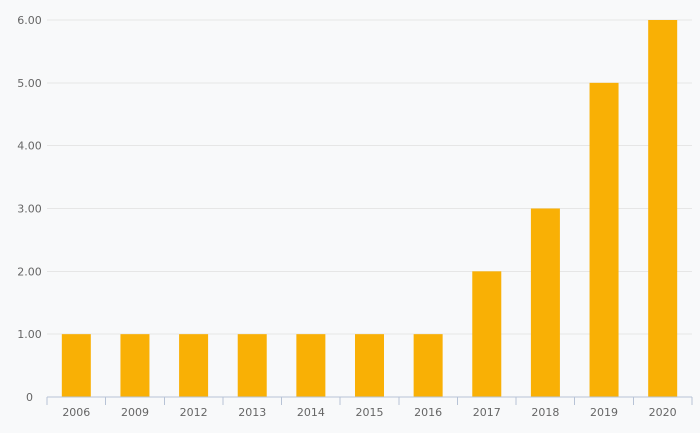 This screenshot has height=433, width=700. Describe the element at coordinates (428, 365) in the screenshot. I see `bar-2016` at that location.